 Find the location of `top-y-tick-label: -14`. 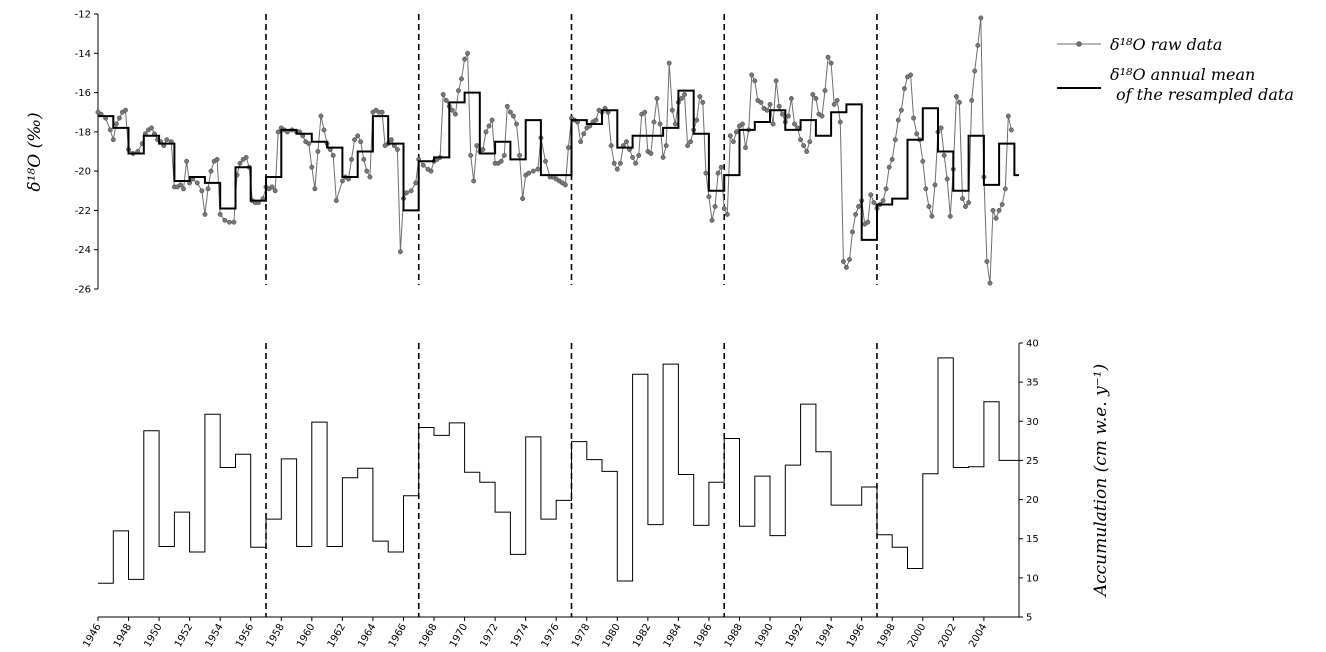

top-y-tick-label: -14 is located at coordinates (83, 54).